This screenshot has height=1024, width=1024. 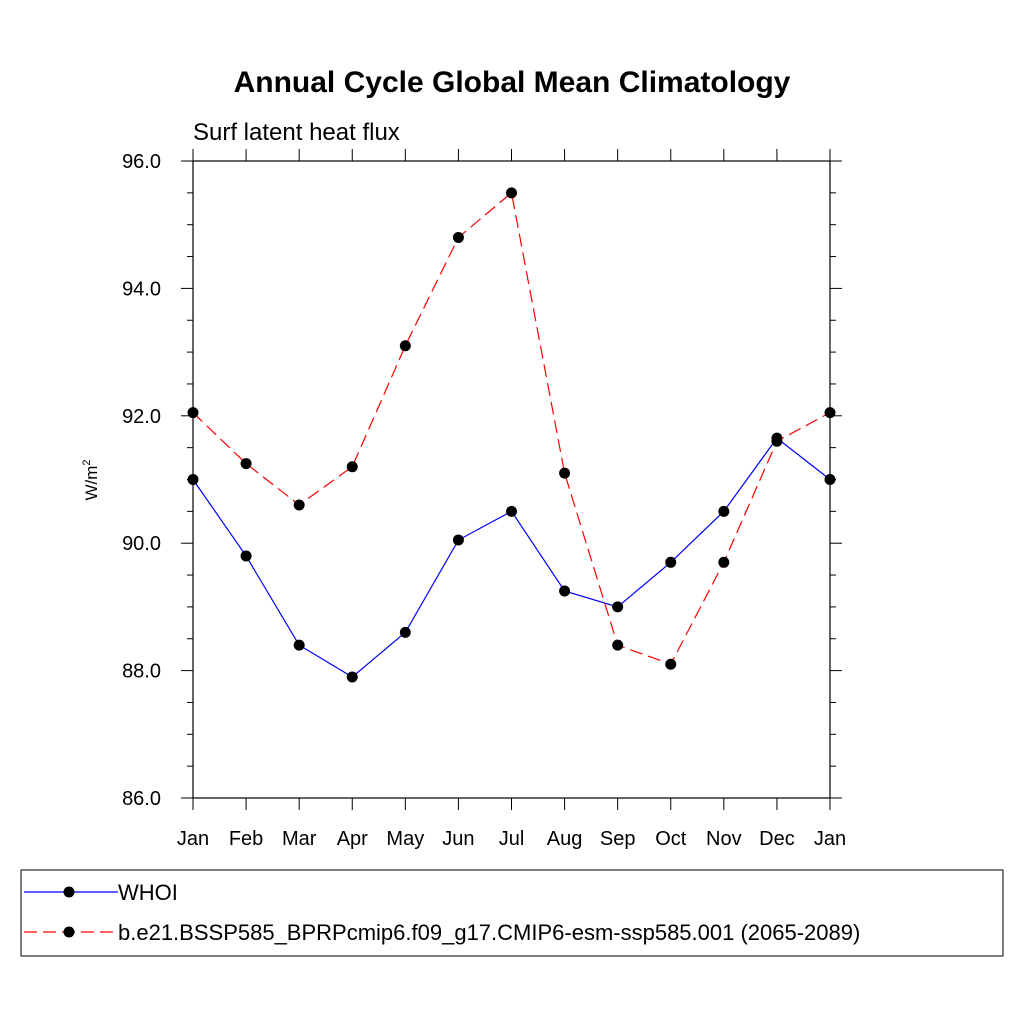 What do you see at coordinates (87, 462) in the screenshot?
I see `y-axis-label-sup: 2` at bounding box center [87, 462].